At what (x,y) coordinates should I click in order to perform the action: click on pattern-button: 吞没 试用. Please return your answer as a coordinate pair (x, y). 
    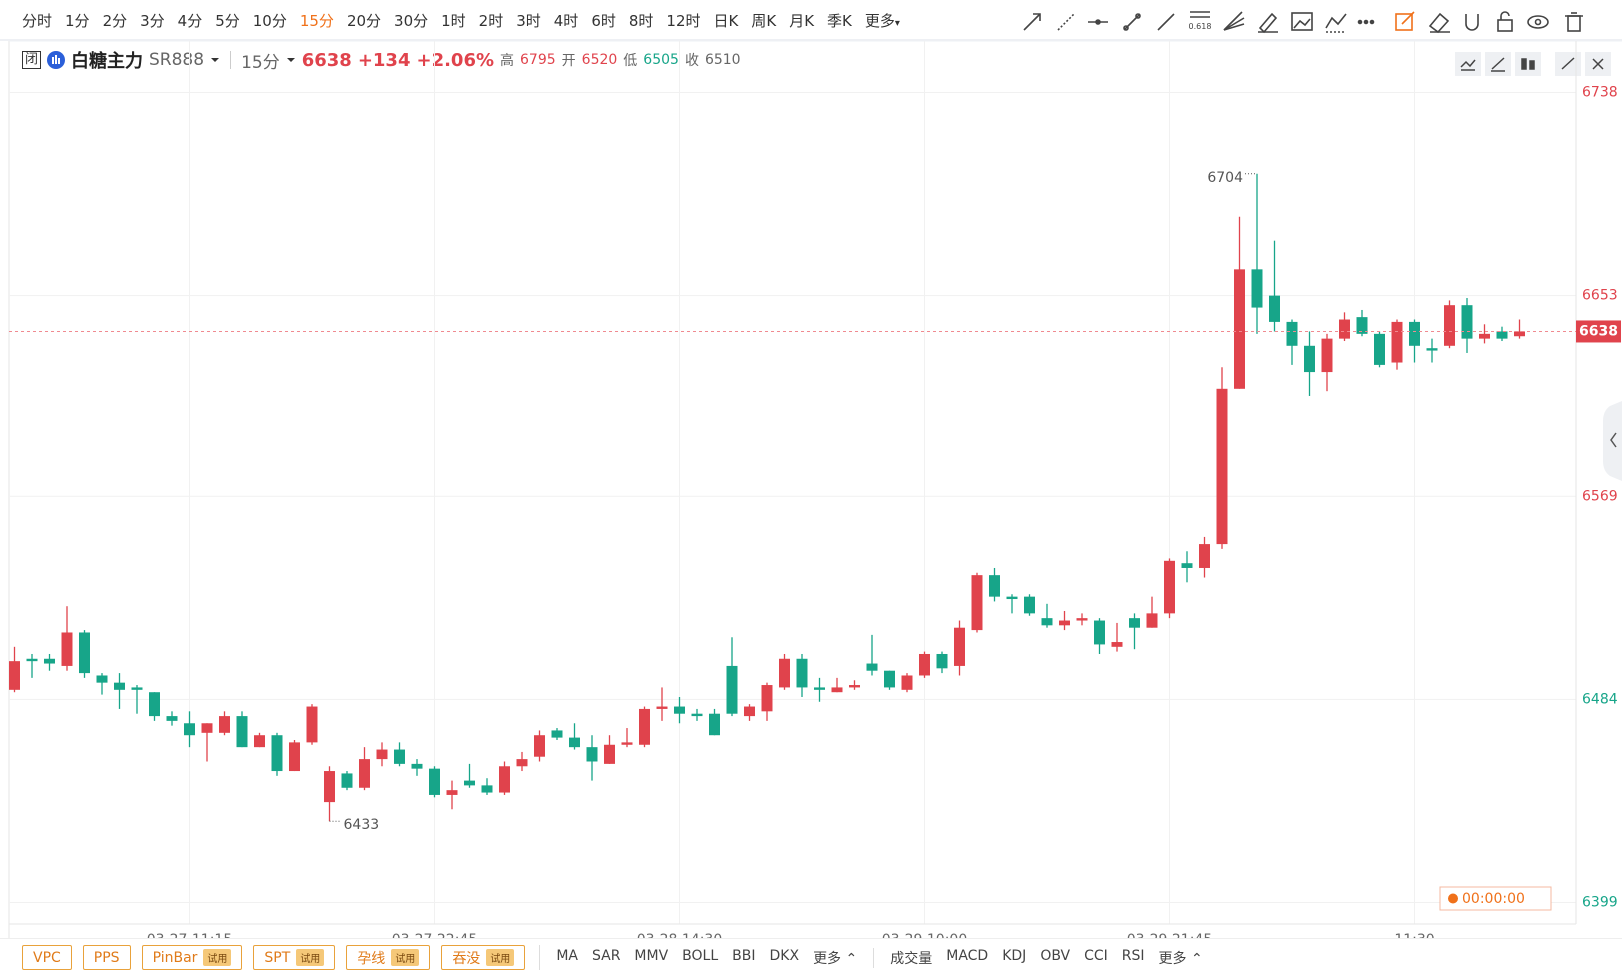
    Looking at the image, I should click on (483, 957).